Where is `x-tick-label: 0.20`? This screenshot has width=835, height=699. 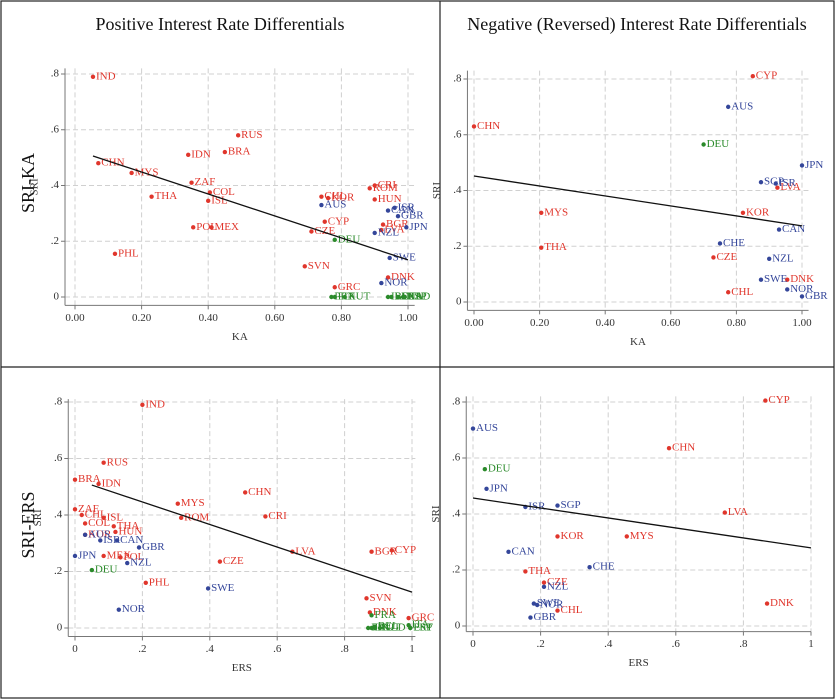
x-tick-label: 0.20 is located at coordinates (540, 323).